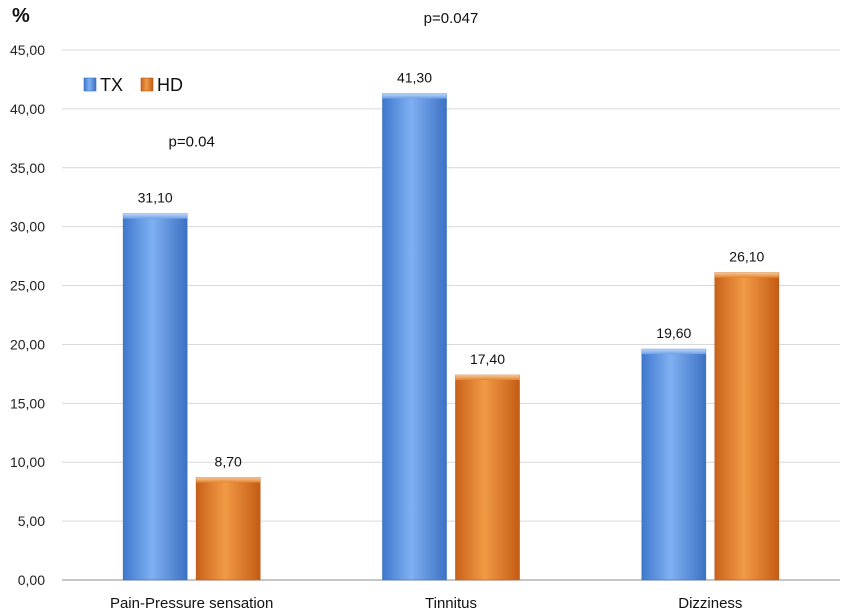 This screenshot has width=852, height=614. I want to click on p-value-annotation: p=0.04, so click(192, 142).